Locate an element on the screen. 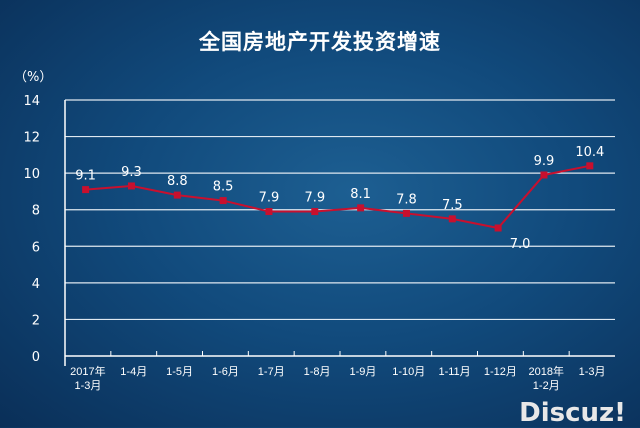 The height and width of the screenshot is (428, 640). data-label: 9.9 is located at coordinates (544, 161).